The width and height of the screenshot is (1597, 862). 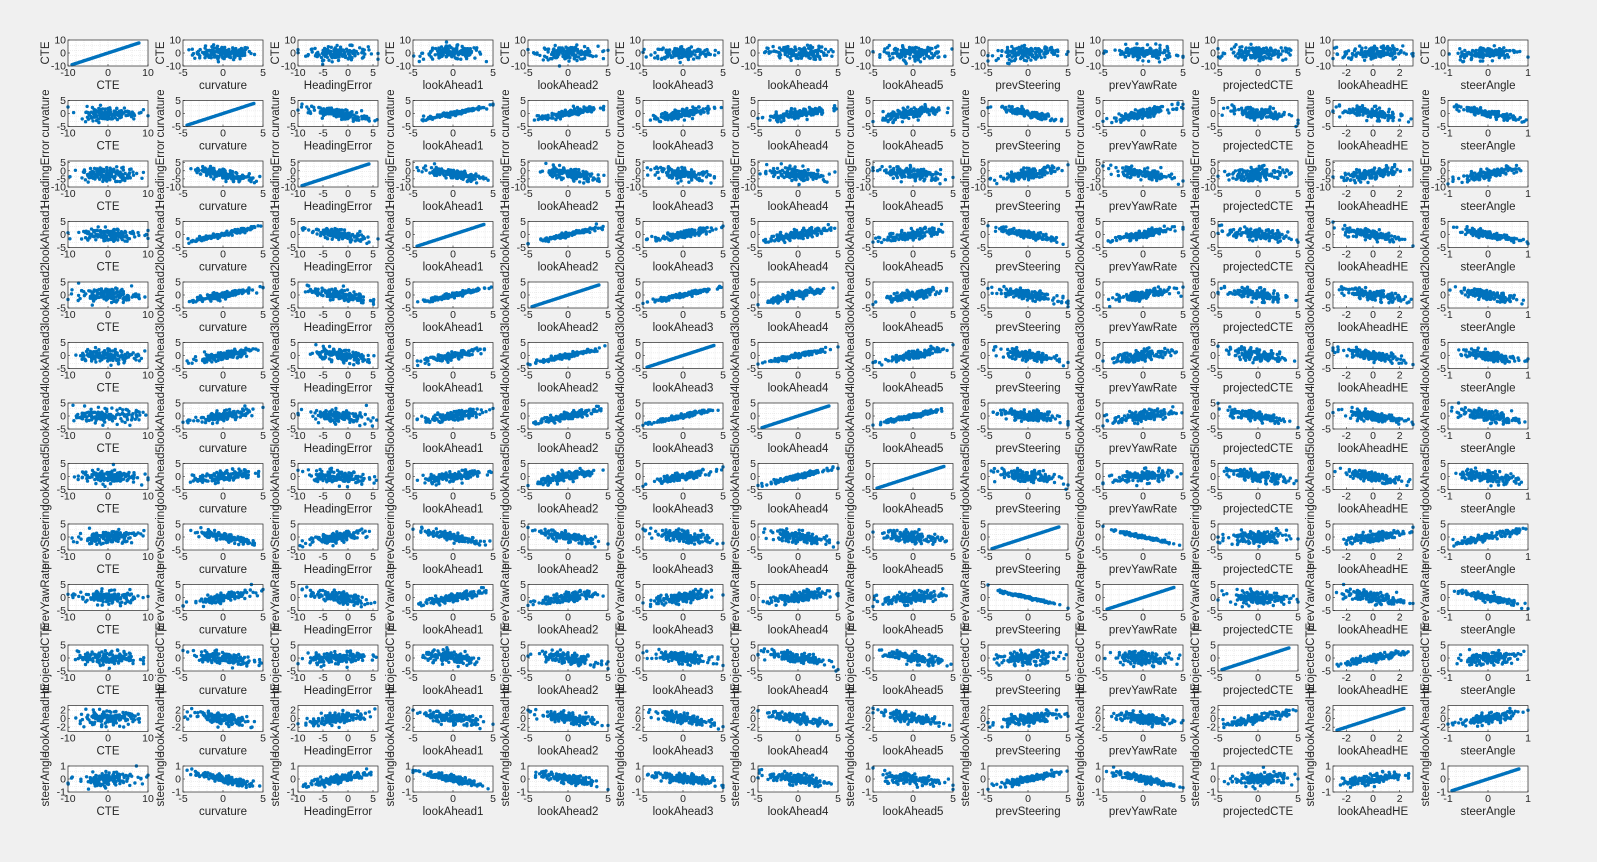 I want to click on y-tick-label: -10, so click(x=1323, y=67).